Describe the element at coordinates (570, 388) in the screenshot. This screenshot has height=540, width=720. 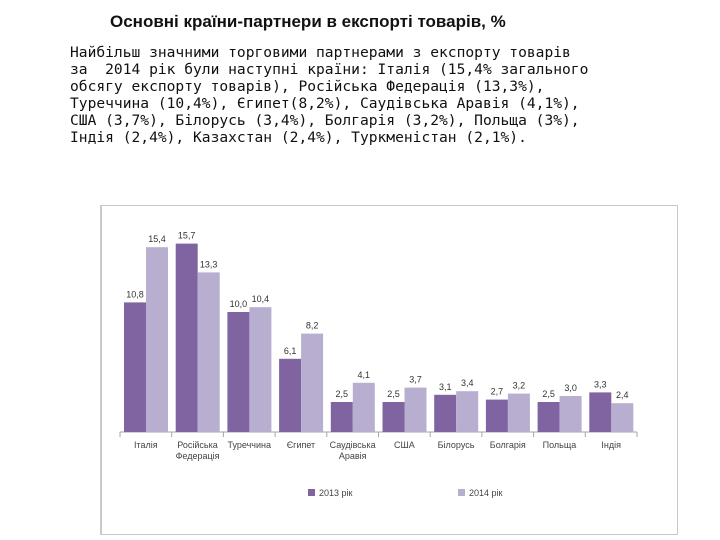
I see `bar-value-label: 3,0` at that location.